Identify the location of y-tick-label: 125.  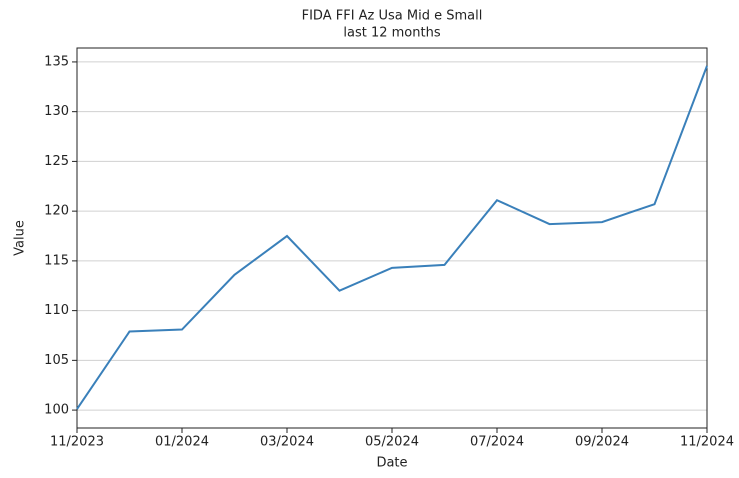
(56, 161).